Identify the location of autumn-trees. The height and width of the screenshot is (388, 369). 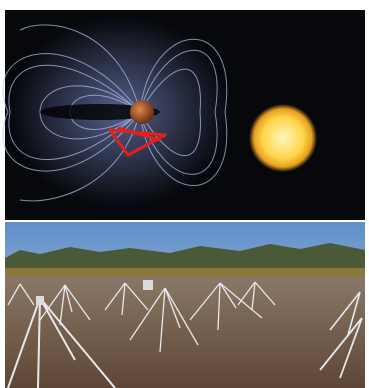
(185, 272).